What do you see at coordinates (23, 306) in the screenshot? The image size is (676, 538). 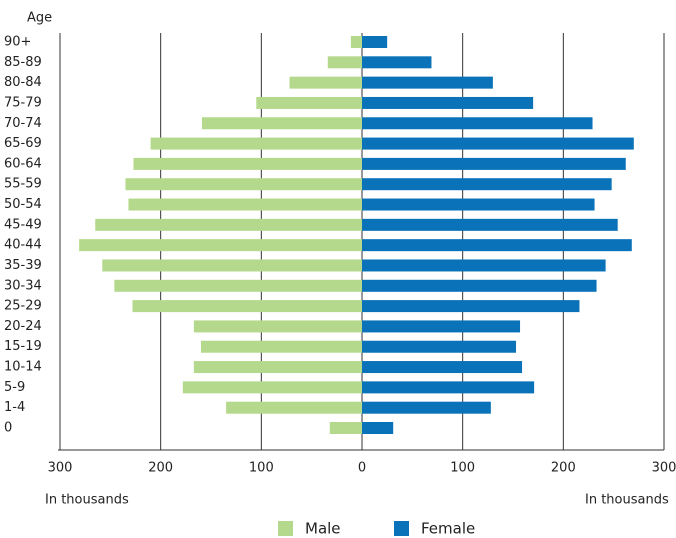 I see `y-tick-label: 25-29` at bounding box center [23, 306].